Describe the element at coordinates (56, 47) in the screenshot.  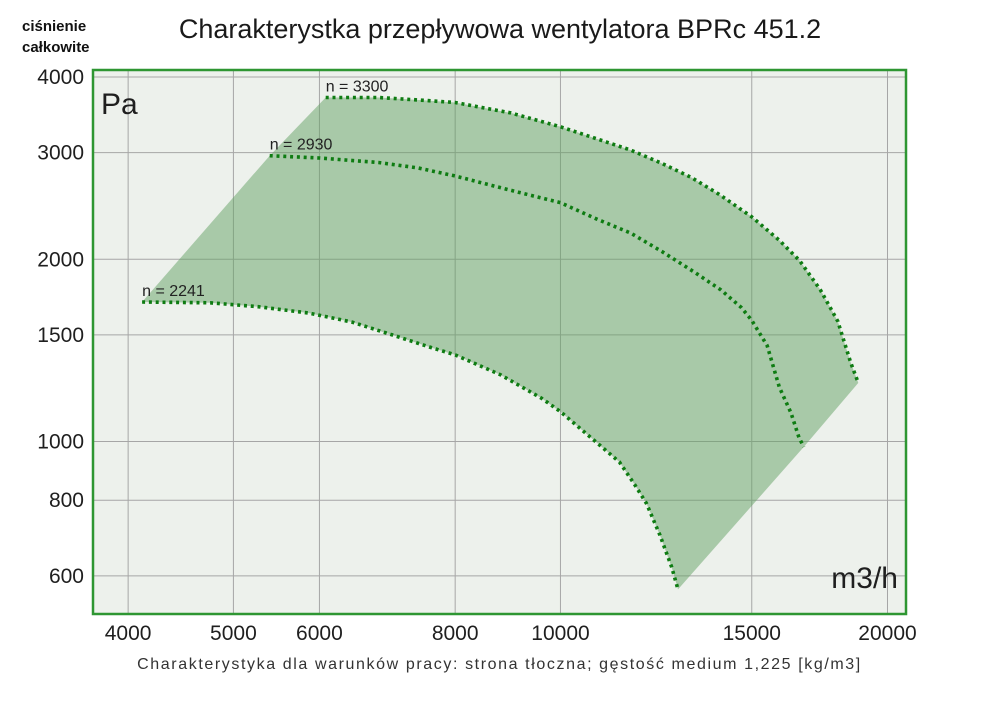
I see `y-axis-title-line2: całkowite` at that location.